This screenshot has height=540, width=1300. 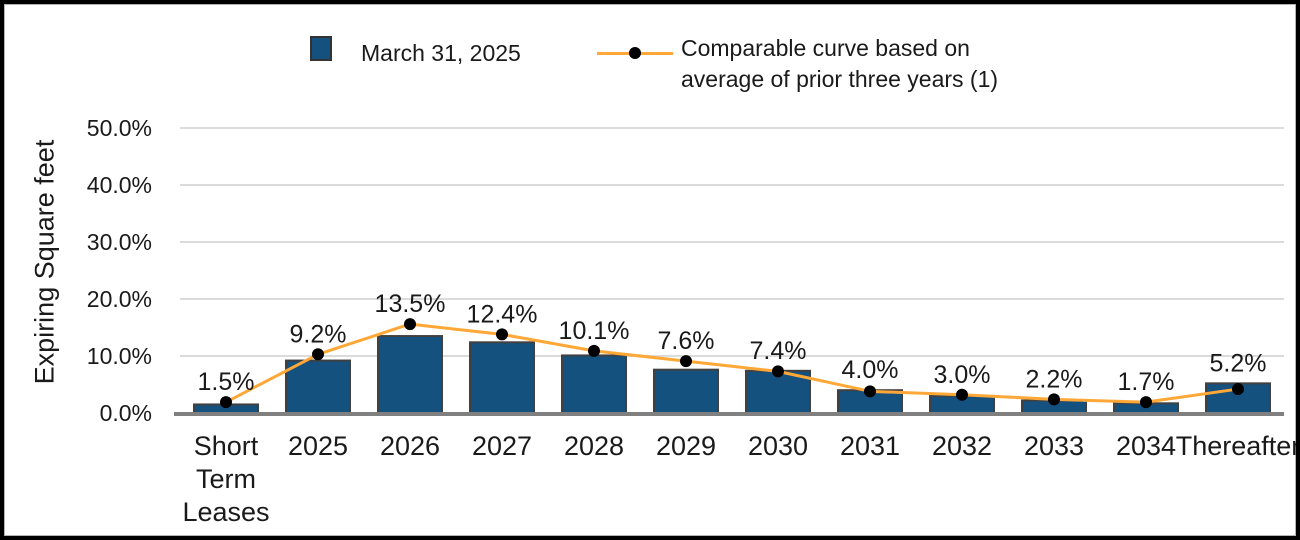 I want to click on bar-value-label: 5.2%, so click(x=1238, y=363).